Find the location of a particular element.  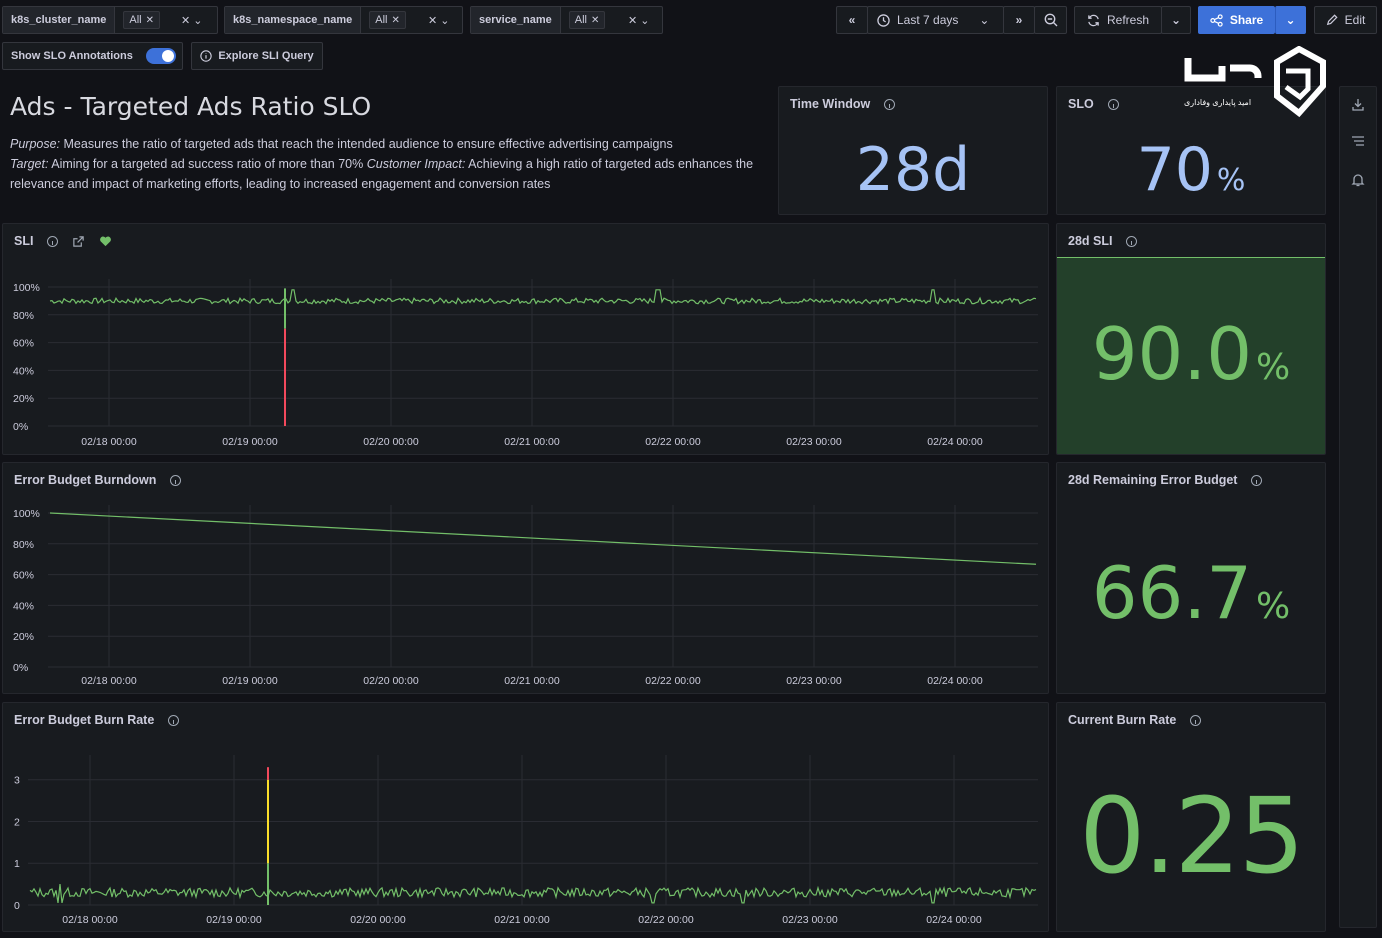

annotations-toggle is located at coordinates (161, 56).